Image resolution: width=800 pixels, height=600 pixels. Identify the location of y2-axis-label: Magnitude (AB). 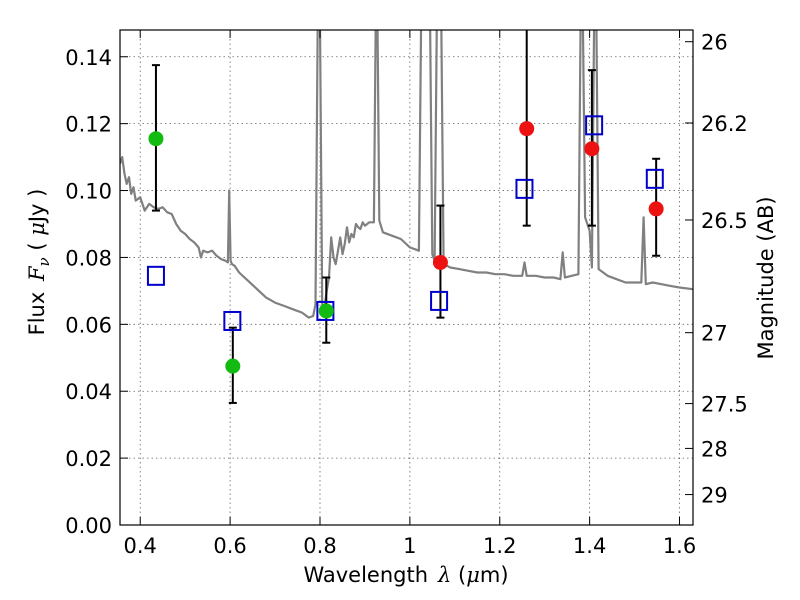
(766, 277).